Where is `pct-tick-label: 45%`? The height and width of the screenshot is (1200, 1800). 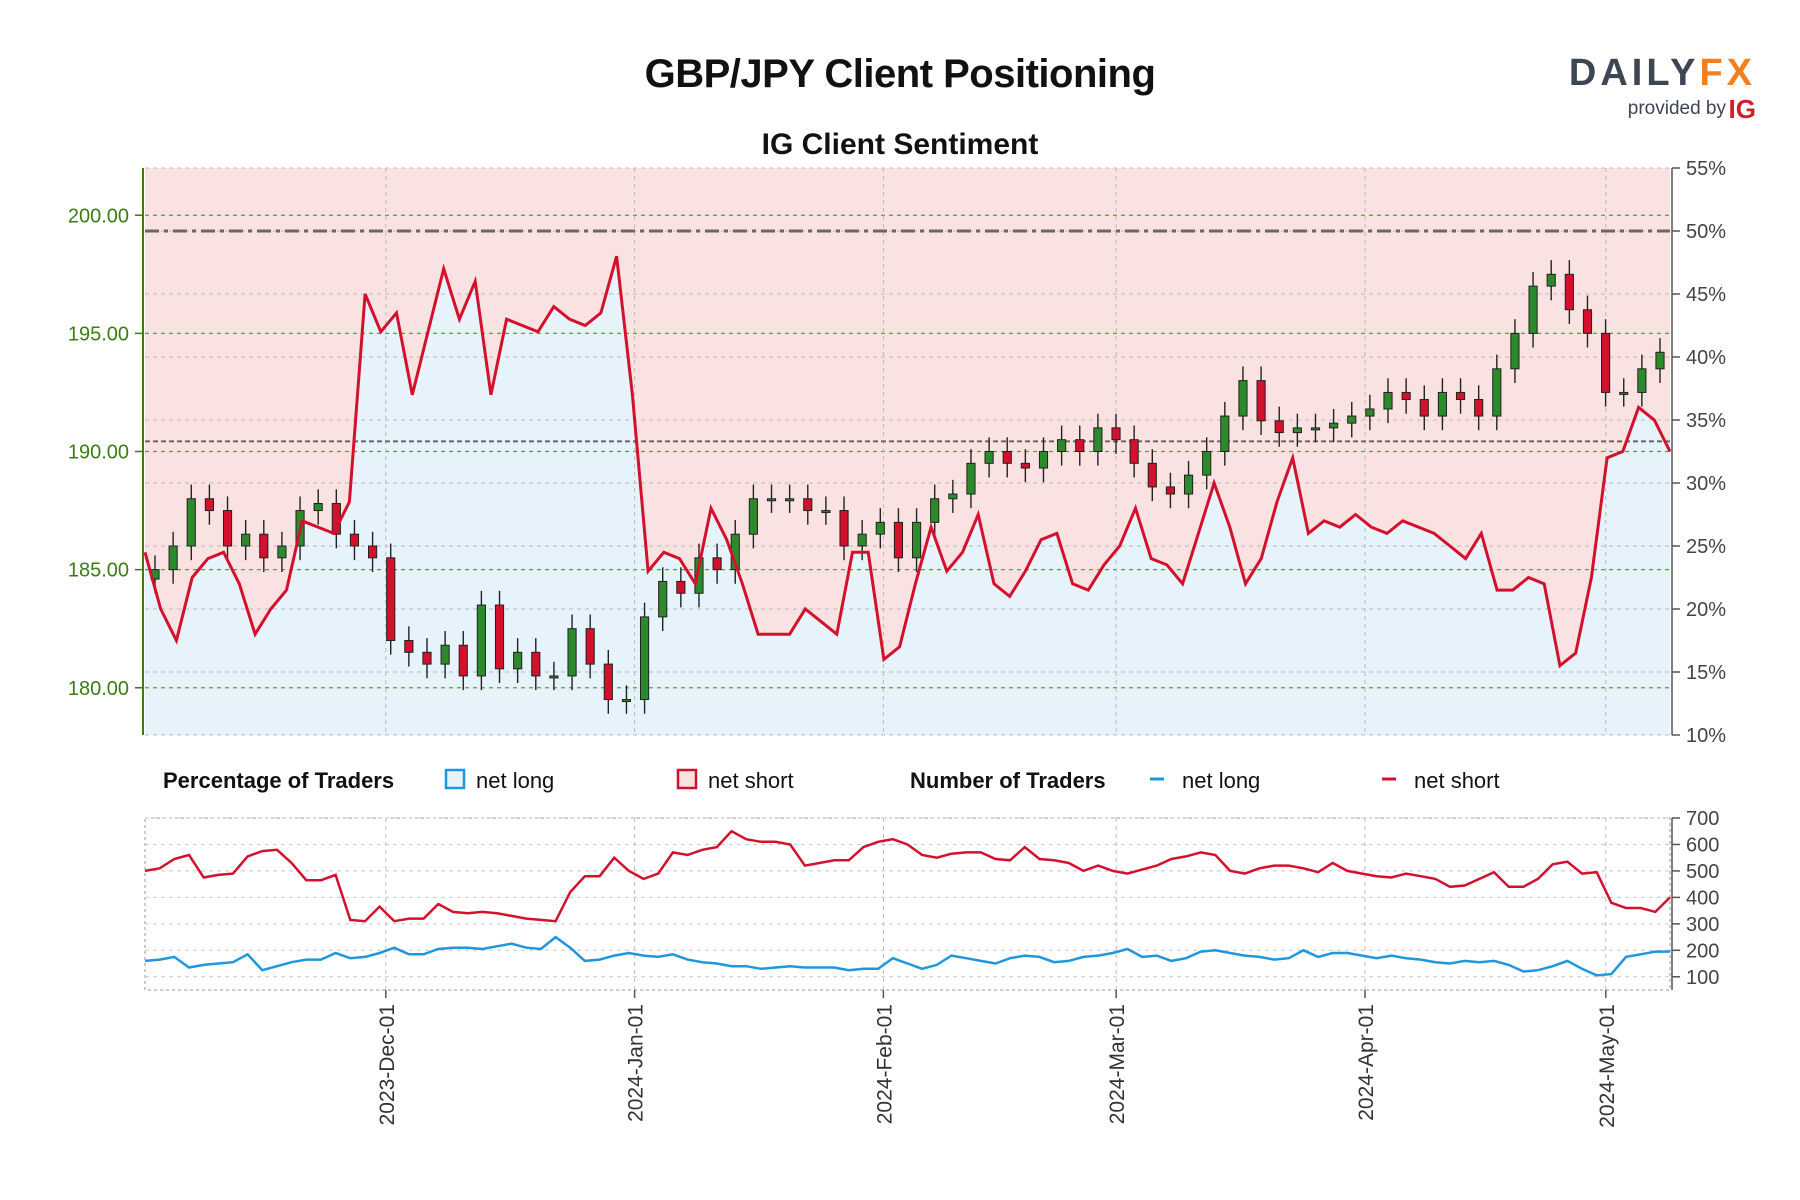
pct-tick-label: 45% is located at coordinates (1706, 295).